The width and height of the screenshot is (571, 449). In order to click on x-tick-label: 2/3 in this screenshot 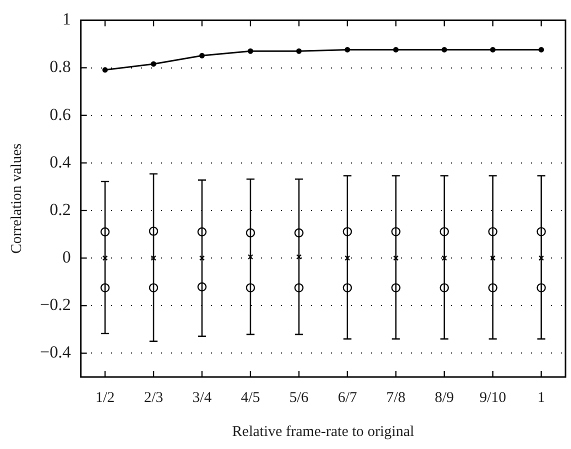, I will do `click(154, 398)`.